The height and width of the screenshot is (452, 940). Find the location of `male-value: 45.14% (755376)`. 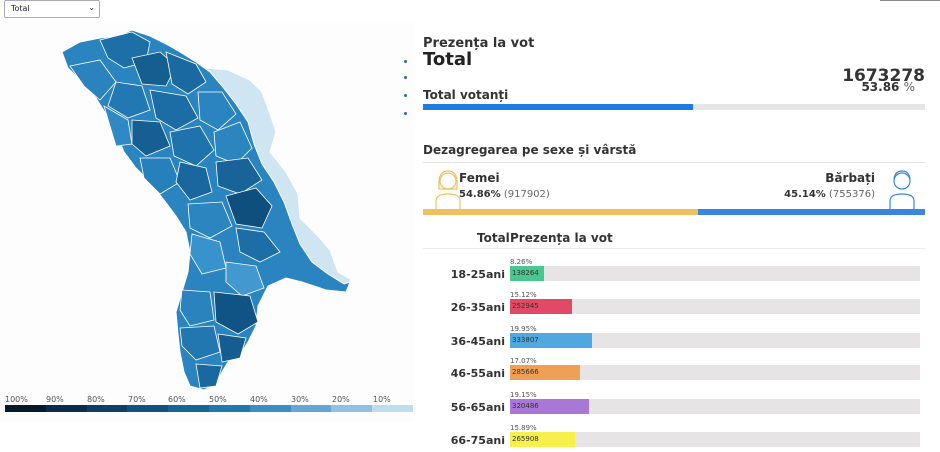

male-value: 45.14% (755376) is located at coordinates (829, 194).